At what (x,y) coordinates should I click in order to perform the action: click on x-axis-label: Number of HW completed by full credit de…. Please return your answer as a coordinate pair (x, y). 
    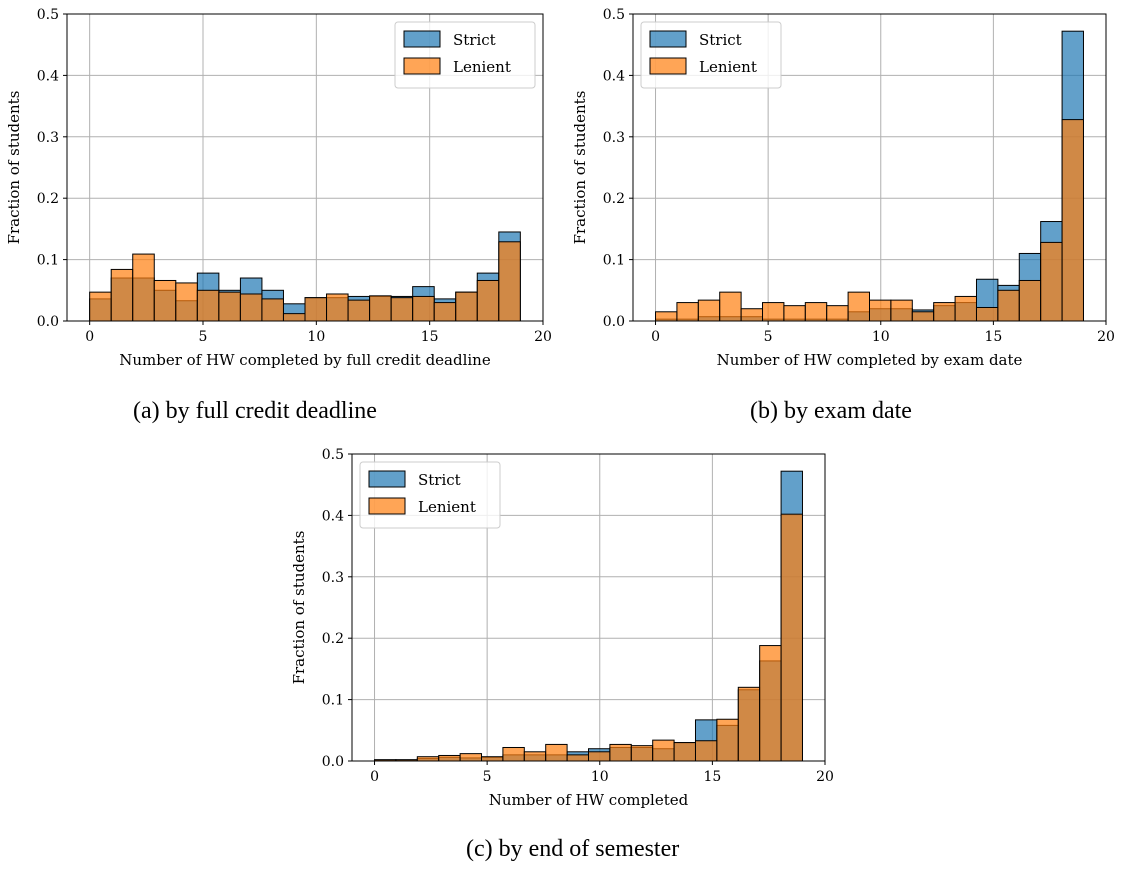
    Looking at the image, I should click on (305, 360).